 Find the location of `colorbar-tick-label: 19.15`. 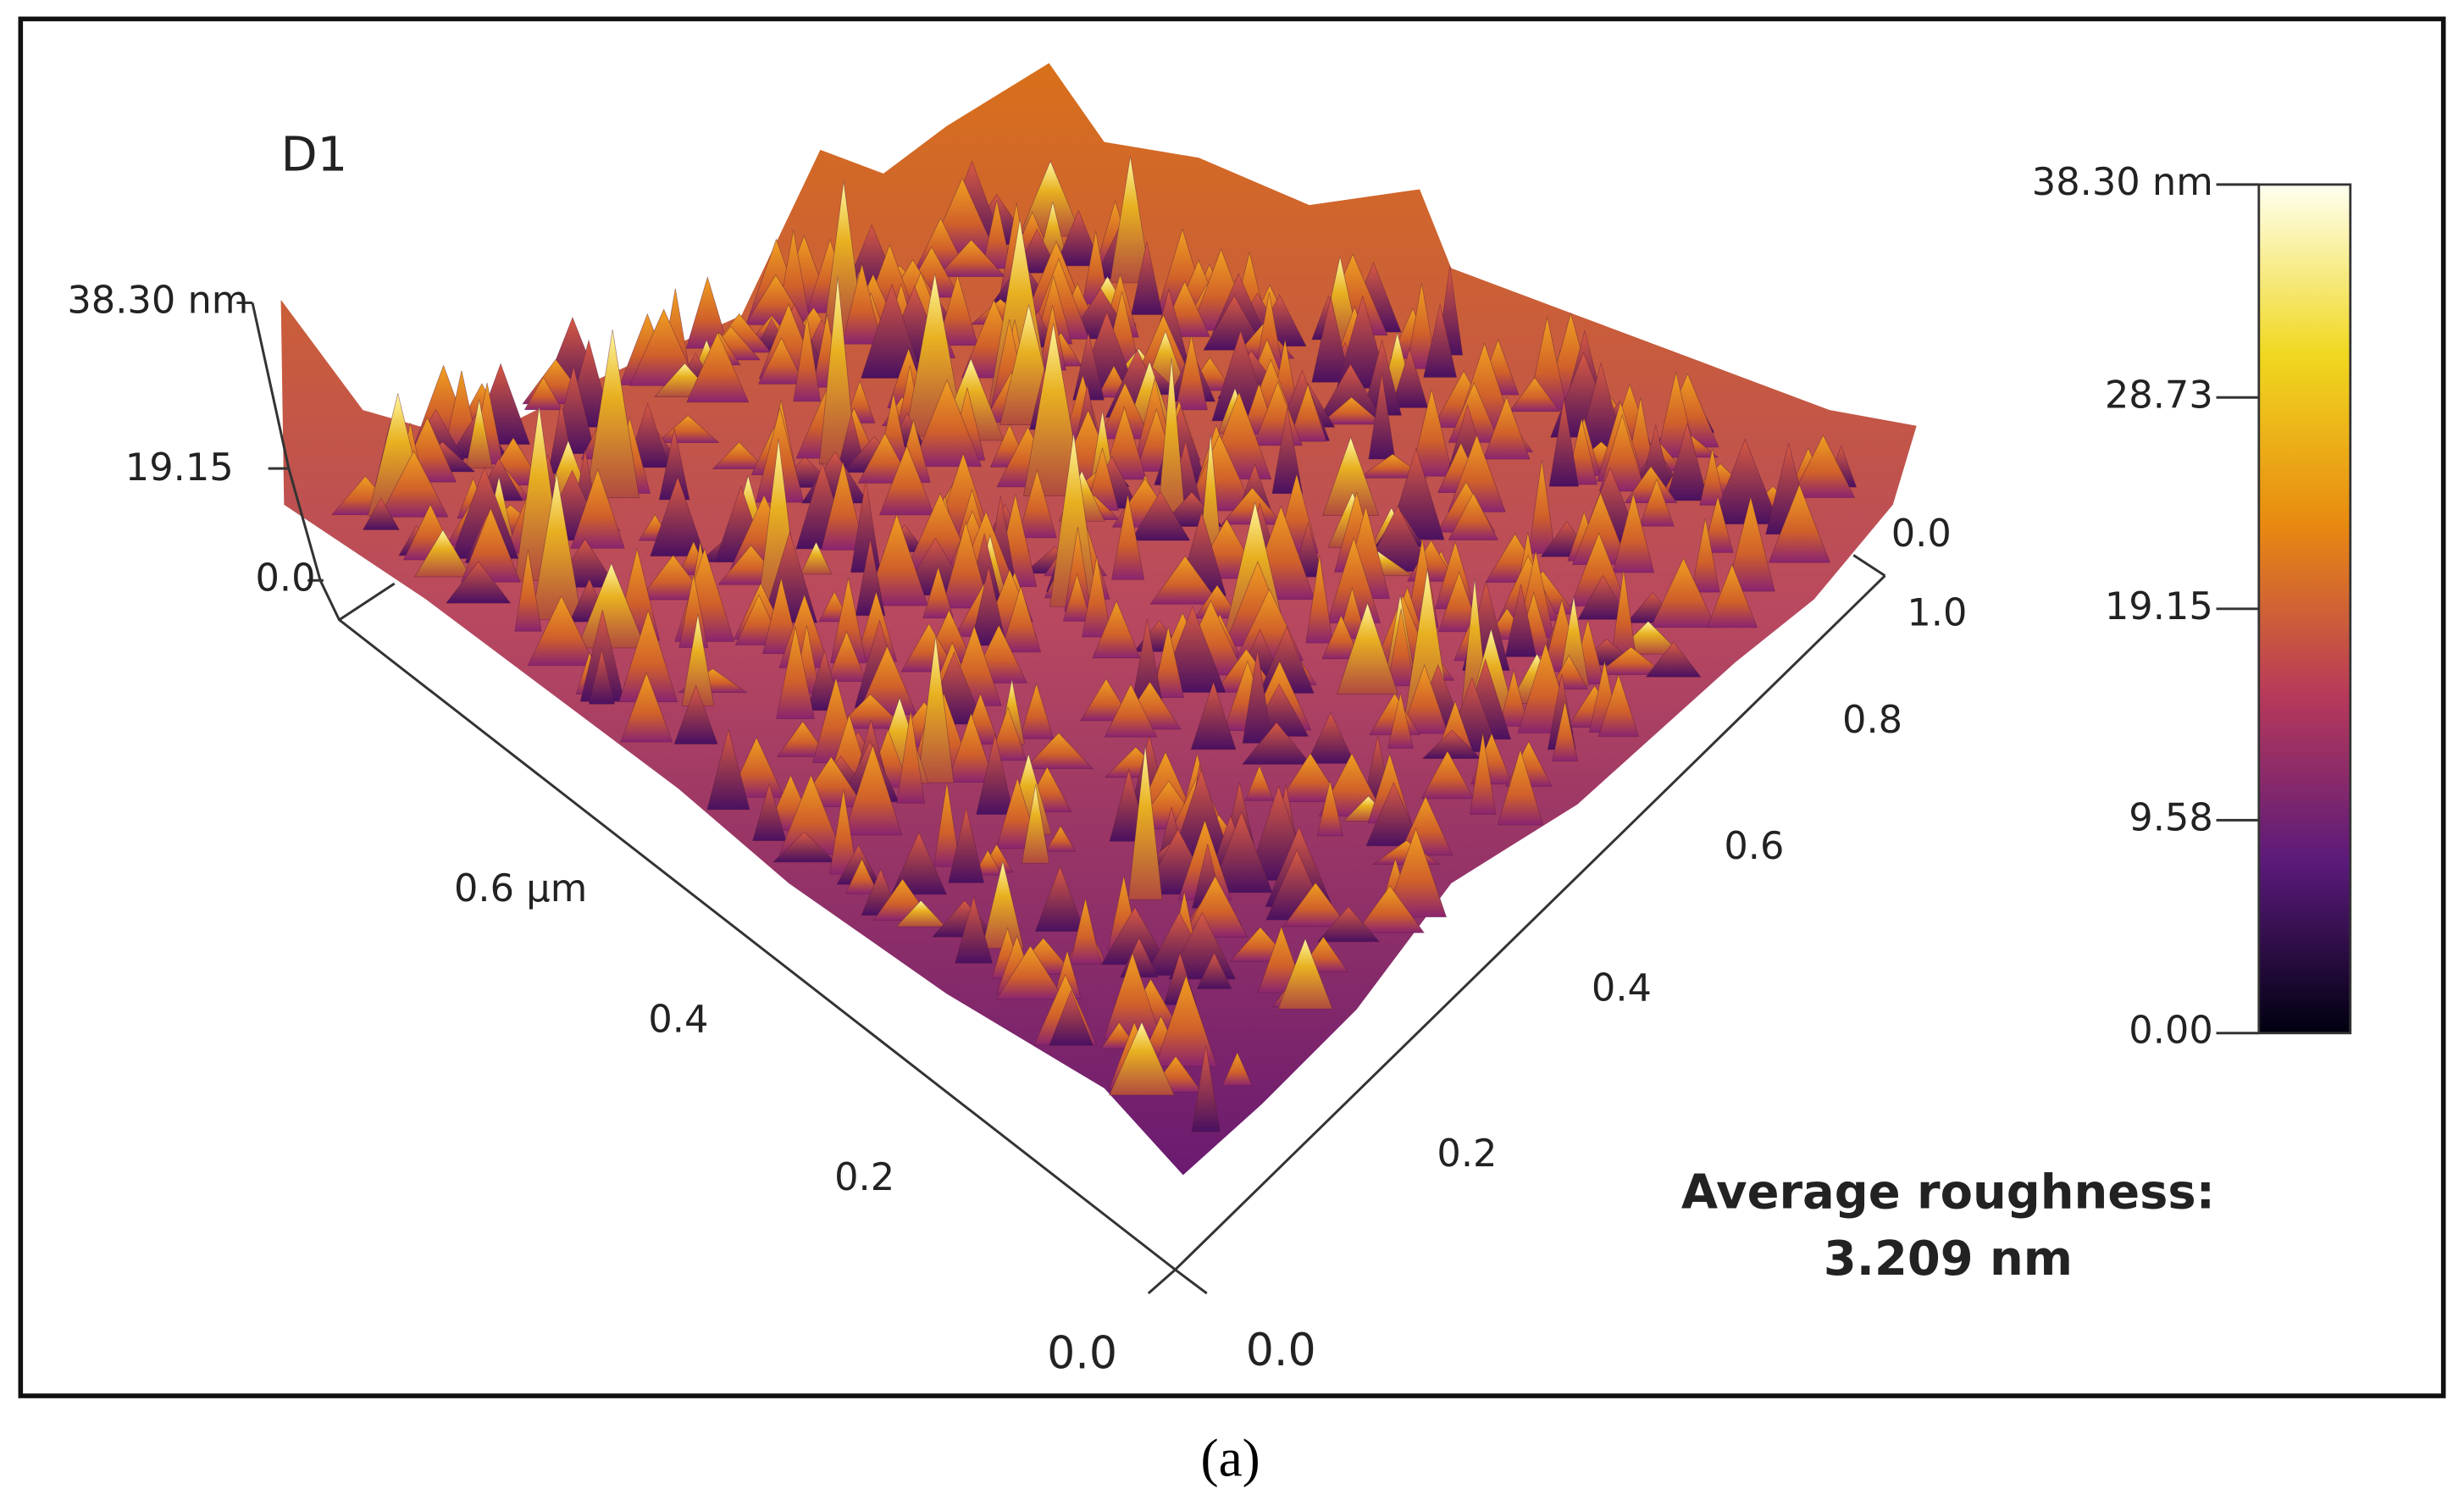

colorbar-tick-label: 19.15 is located at coordinates (2159, 606).